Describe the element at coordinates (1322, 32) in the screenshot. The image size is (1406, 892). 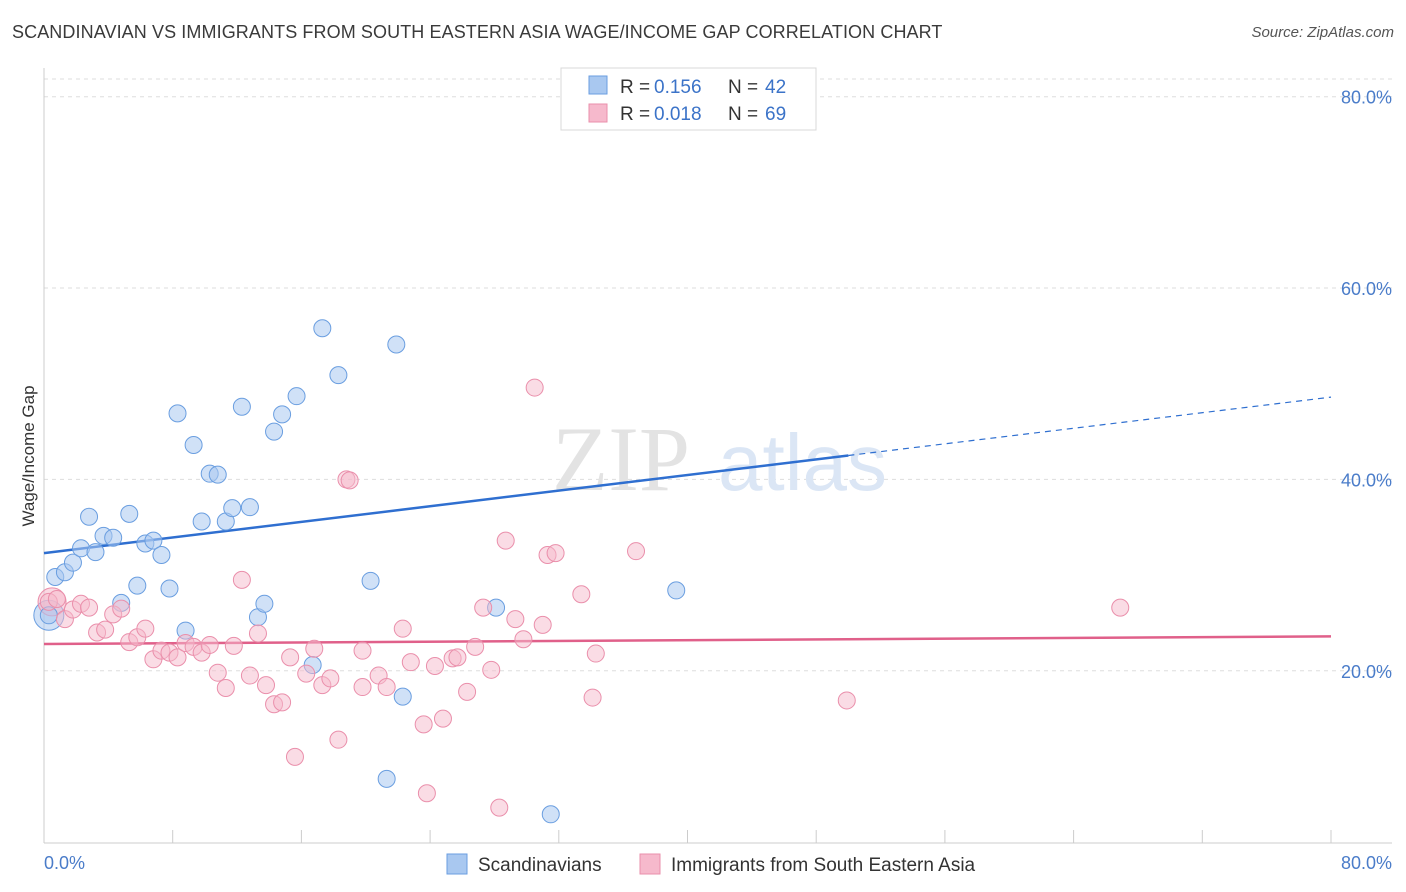
I see `source-credit: Source: ZipAtlas.com` at that location.